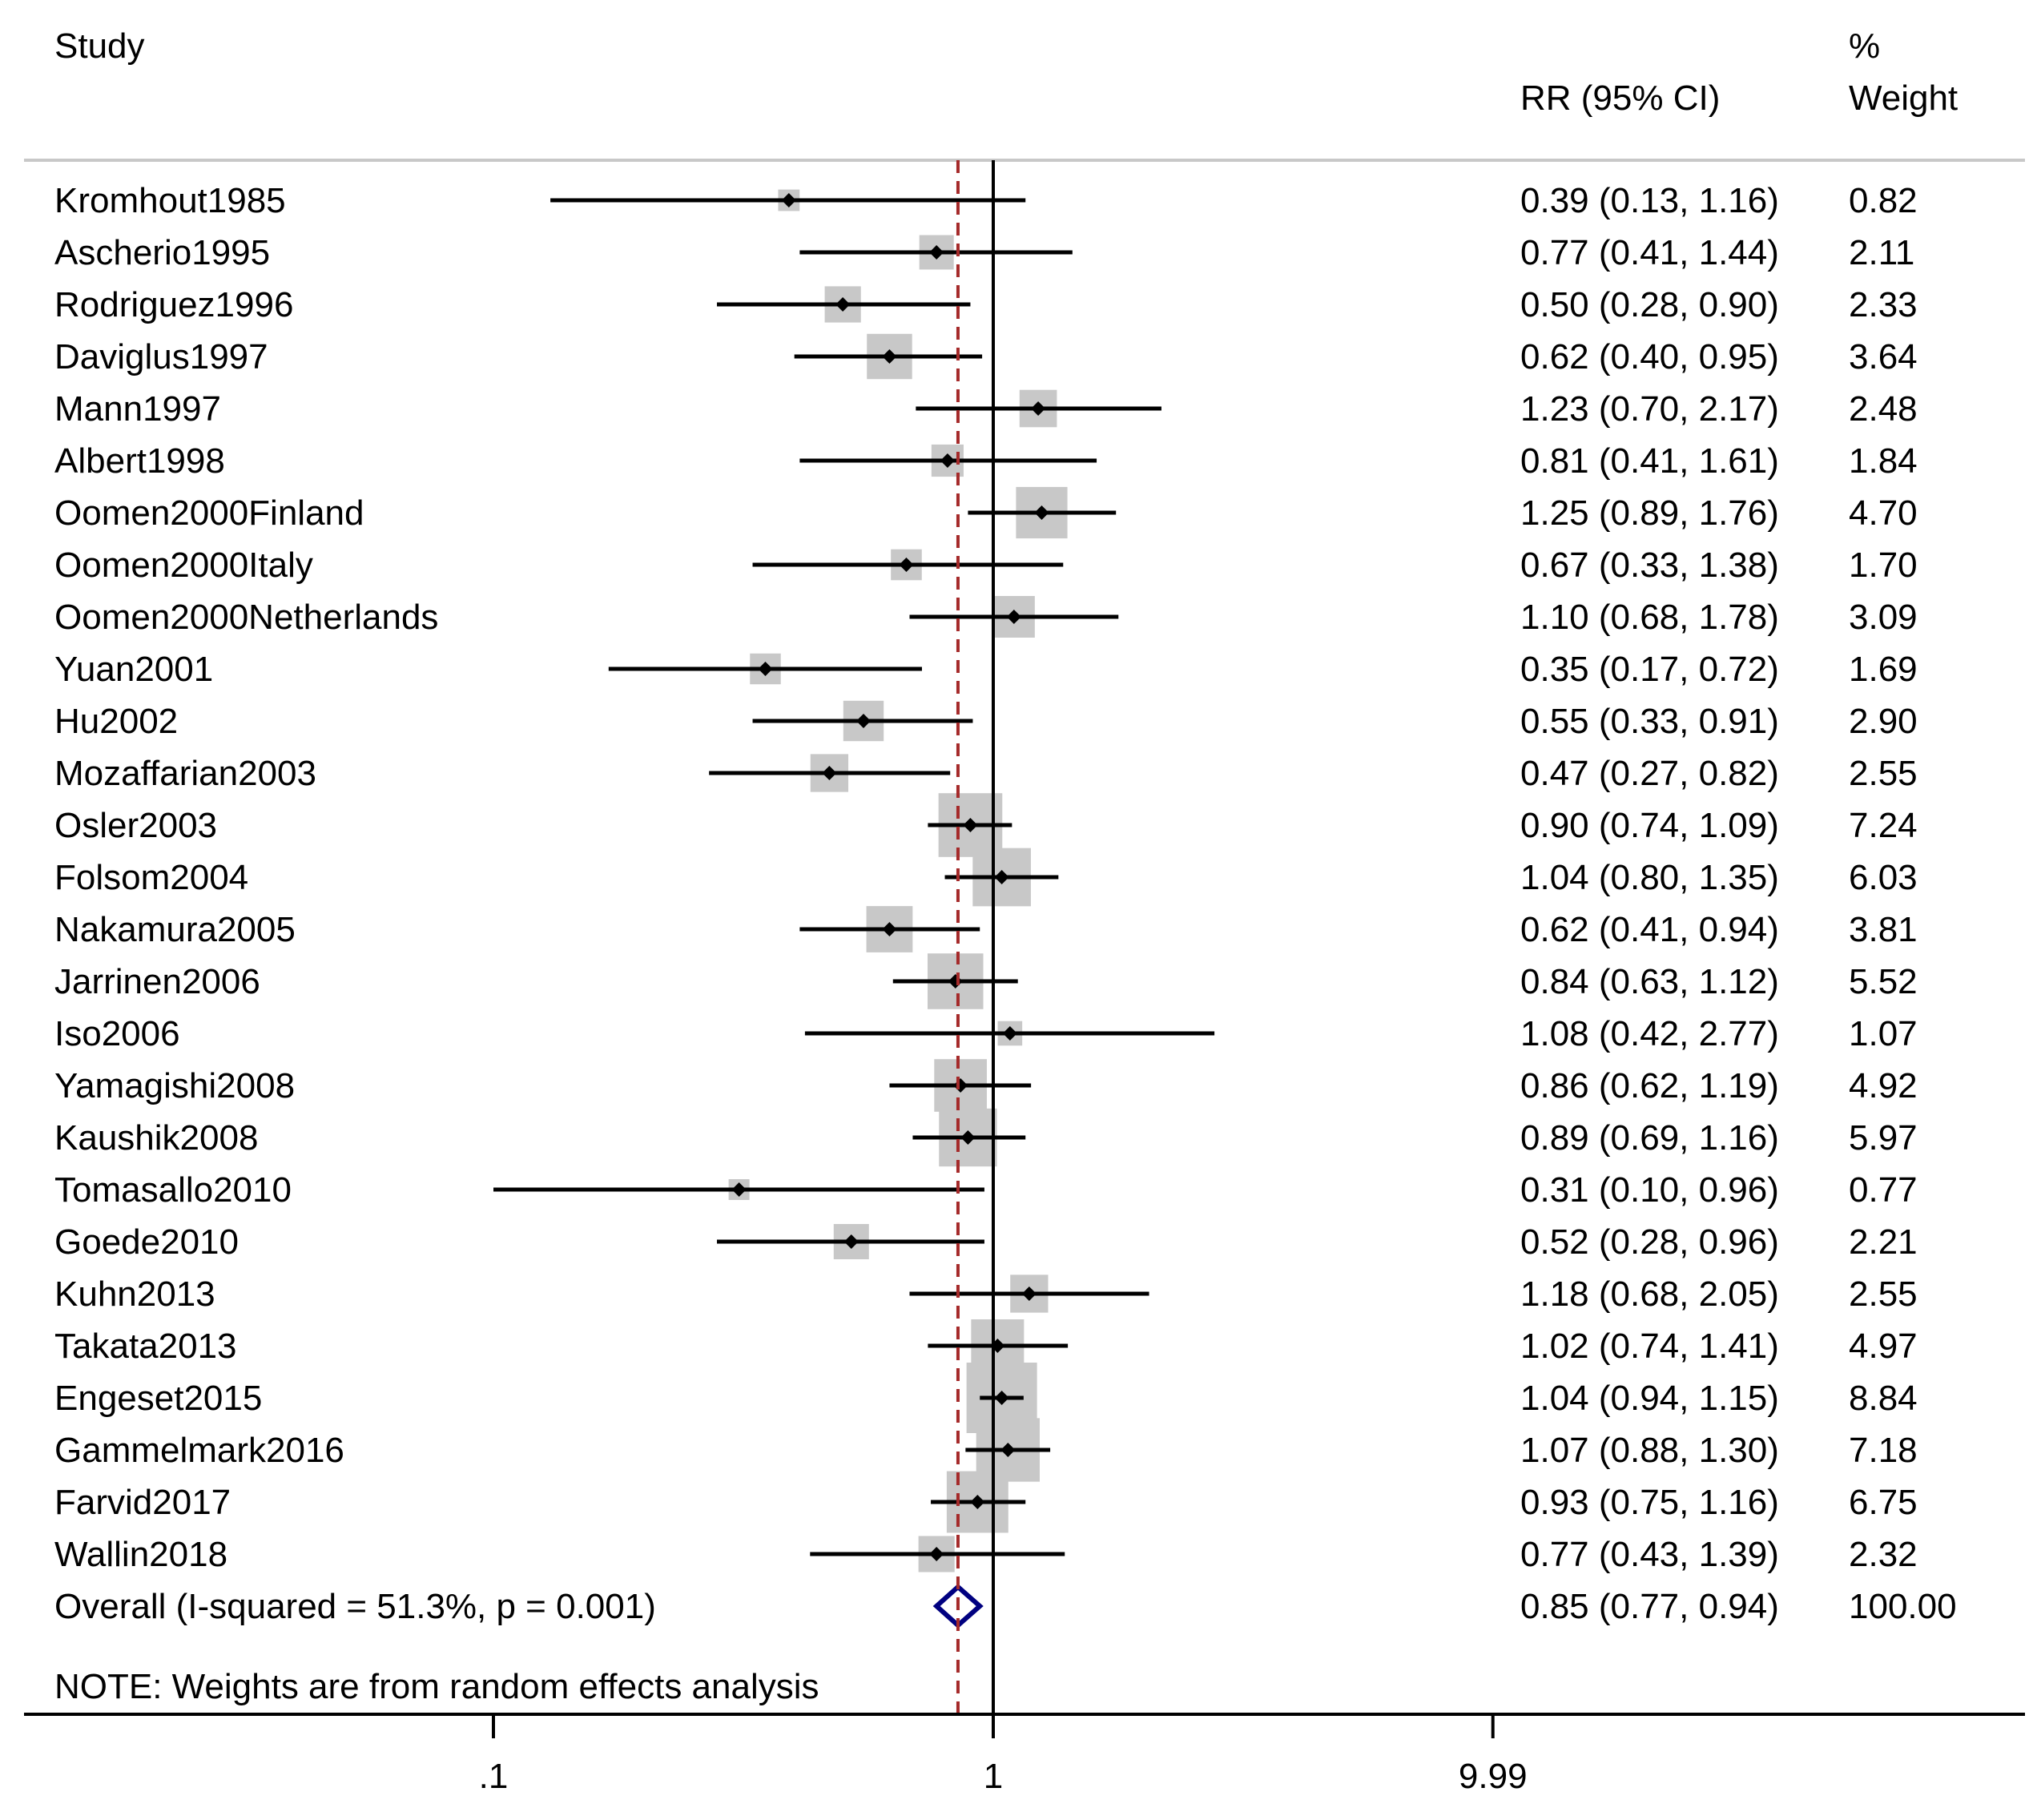 The image size is (2041, 1820). I want to click on study-weight: 0.77, so click(1883, 1190).